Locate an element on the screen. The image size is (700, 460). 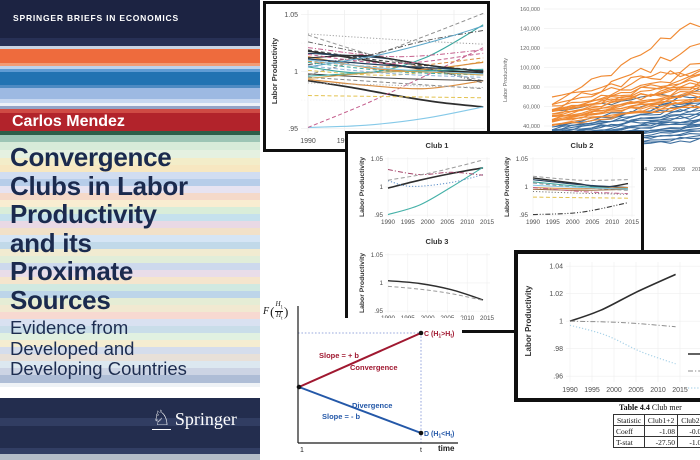
x-tick-label: 1995 is located at coordinates (345, 141).